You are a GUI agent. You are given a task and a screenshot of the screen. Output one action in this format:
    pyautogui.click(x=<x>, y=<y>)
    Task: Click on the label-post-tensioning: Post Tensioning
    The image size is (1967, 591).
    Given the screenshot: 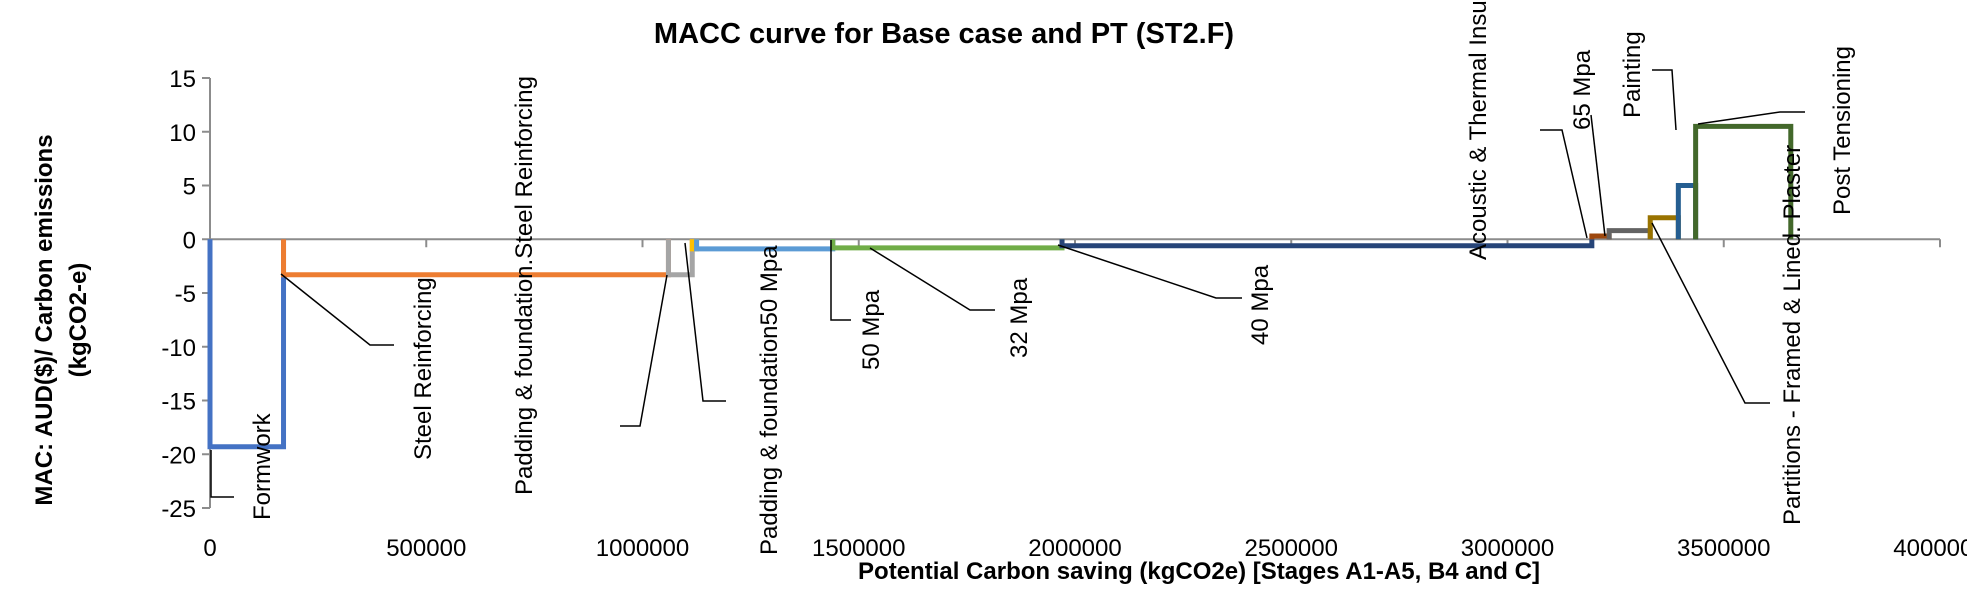 What is the action you would take?
    pyautogui.click(x=1842, y=130)
    